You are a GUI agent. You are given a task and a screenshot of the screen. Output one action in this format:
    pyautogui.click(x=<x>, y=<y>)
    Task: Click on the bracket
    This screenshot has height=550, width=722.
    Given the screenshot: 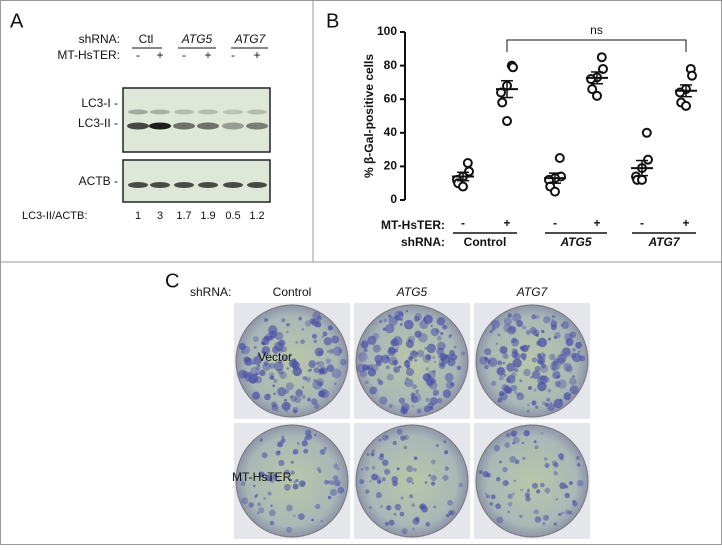 What is the action you would take?
    pyautogui.click(x=596, y=45)
    